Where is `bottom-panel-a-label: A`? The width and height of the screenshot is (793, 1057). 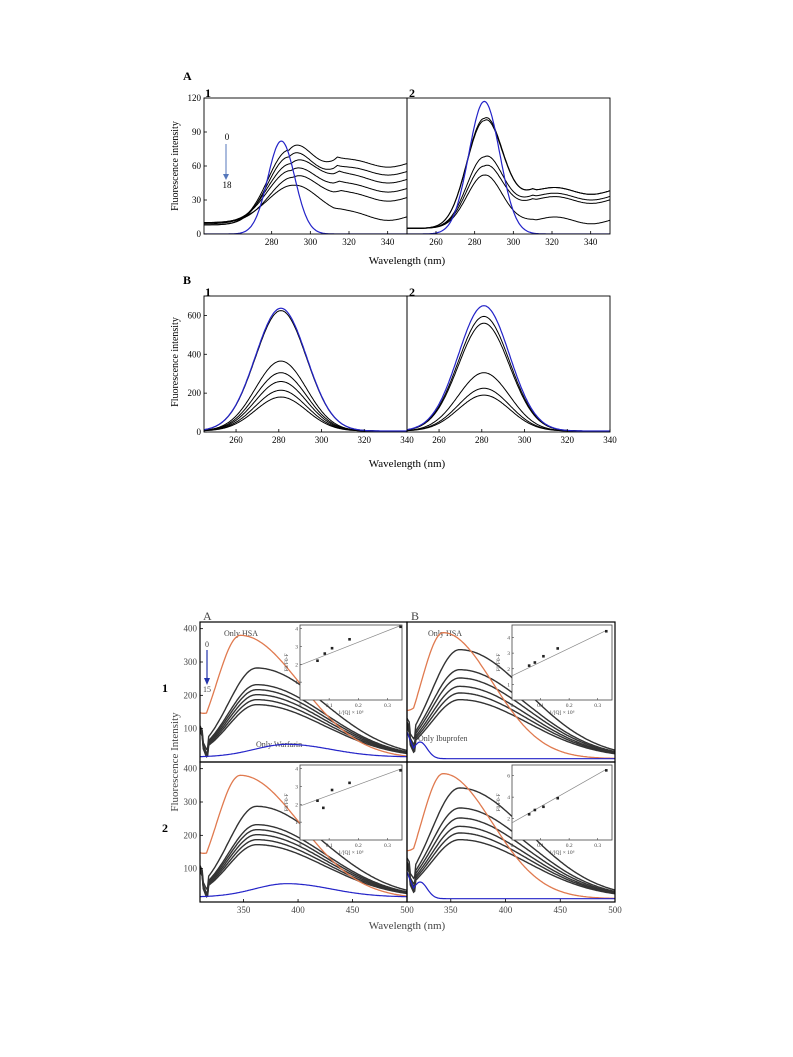
bottom-panel-a-label: A is located at coordinates (207, 616).